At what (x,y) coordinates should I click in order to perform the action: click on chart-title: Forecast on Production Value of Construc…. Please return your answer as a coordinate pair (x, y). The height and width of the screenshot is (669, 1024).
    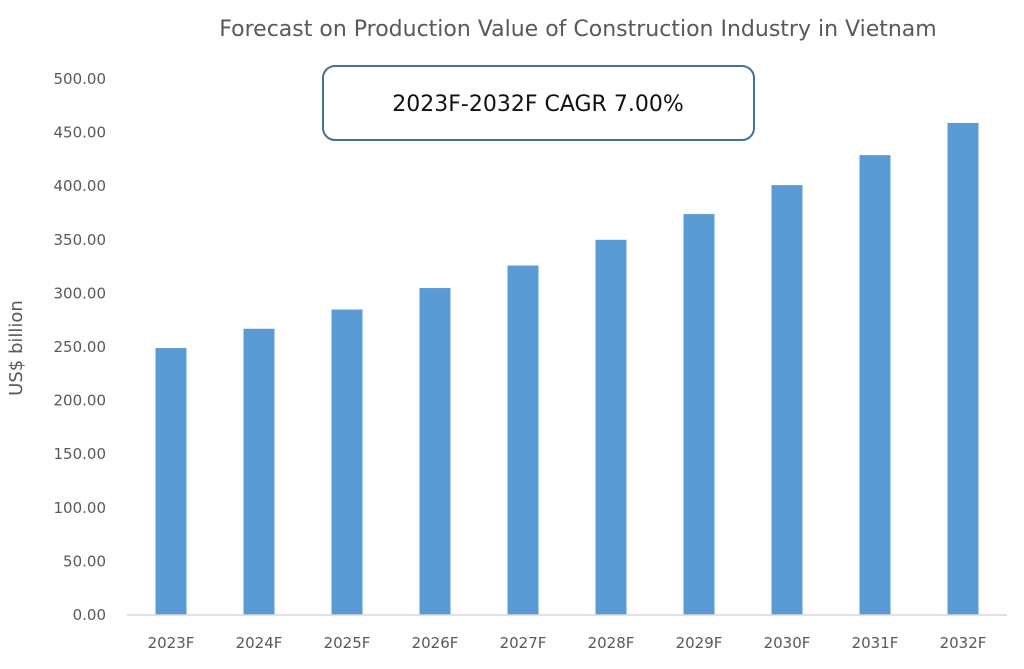
    Looking at the image, I should click on (577, 29).